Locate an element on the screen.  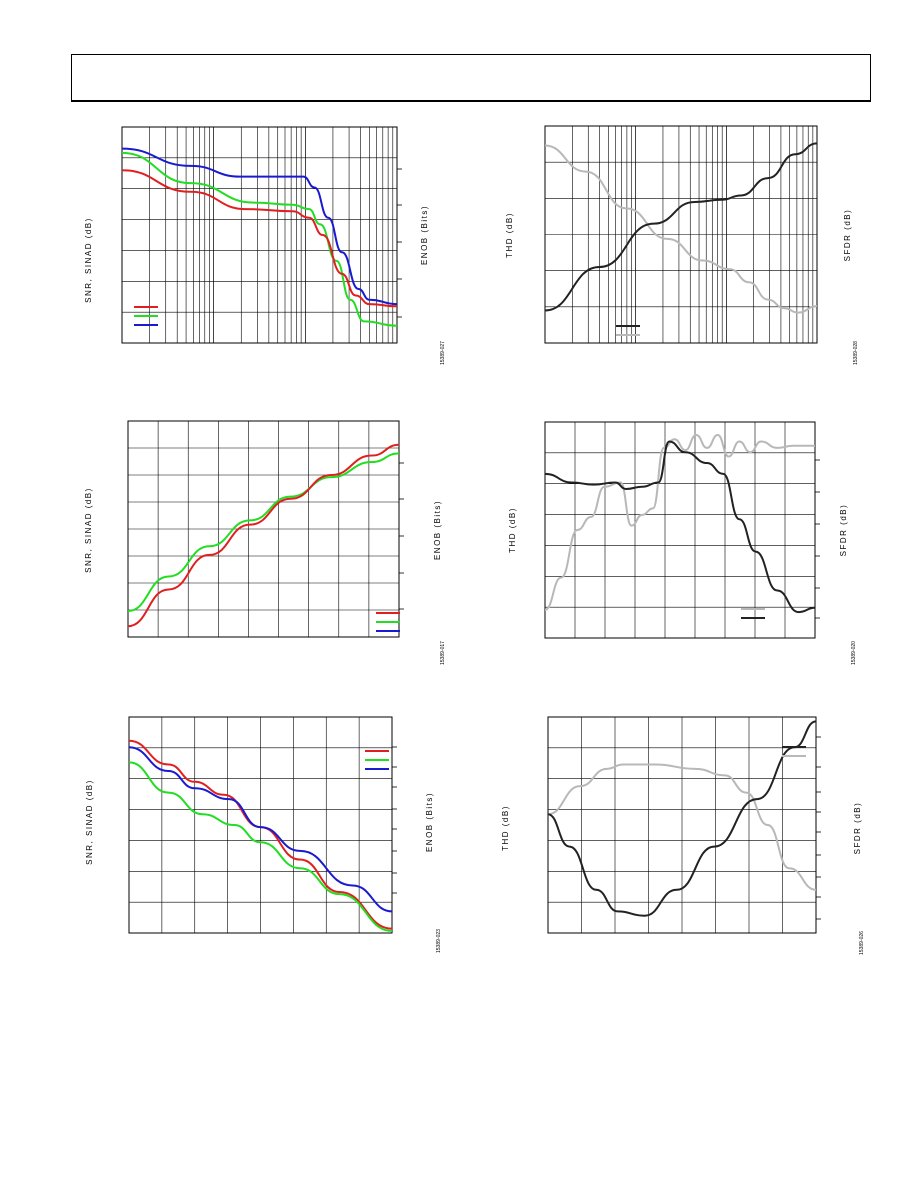
chart-snr-sinad-rising: SNR, SINAD (dB) ENOB (Bits) 15389-017 is located at coordinates (265, 542).